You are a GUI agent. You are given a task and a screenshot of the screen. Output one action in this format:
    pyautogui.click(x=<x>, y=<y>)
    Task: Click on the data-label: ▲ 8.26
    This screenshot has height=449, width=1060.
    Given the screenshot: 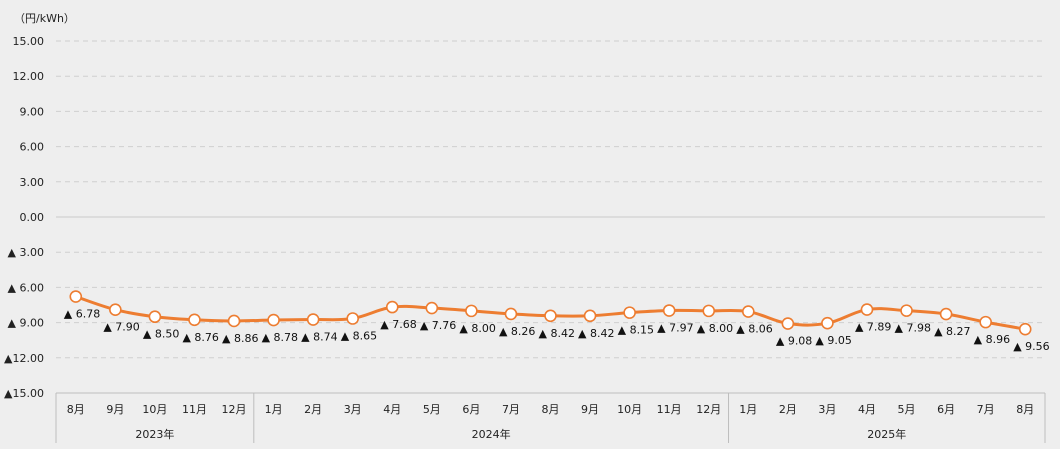 What is the action you would take?
    pyautogui.click(x=517, y=331)
    